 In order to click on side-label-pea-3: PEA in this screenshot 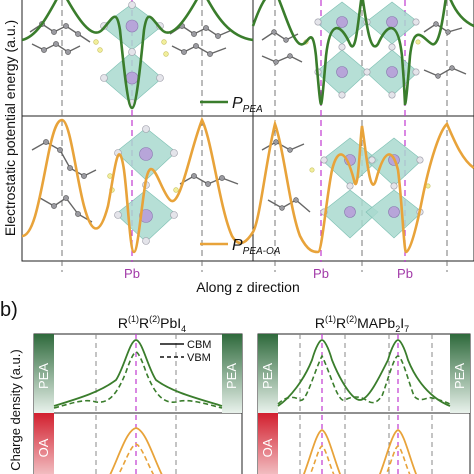, I will do `click(267, 376)`.